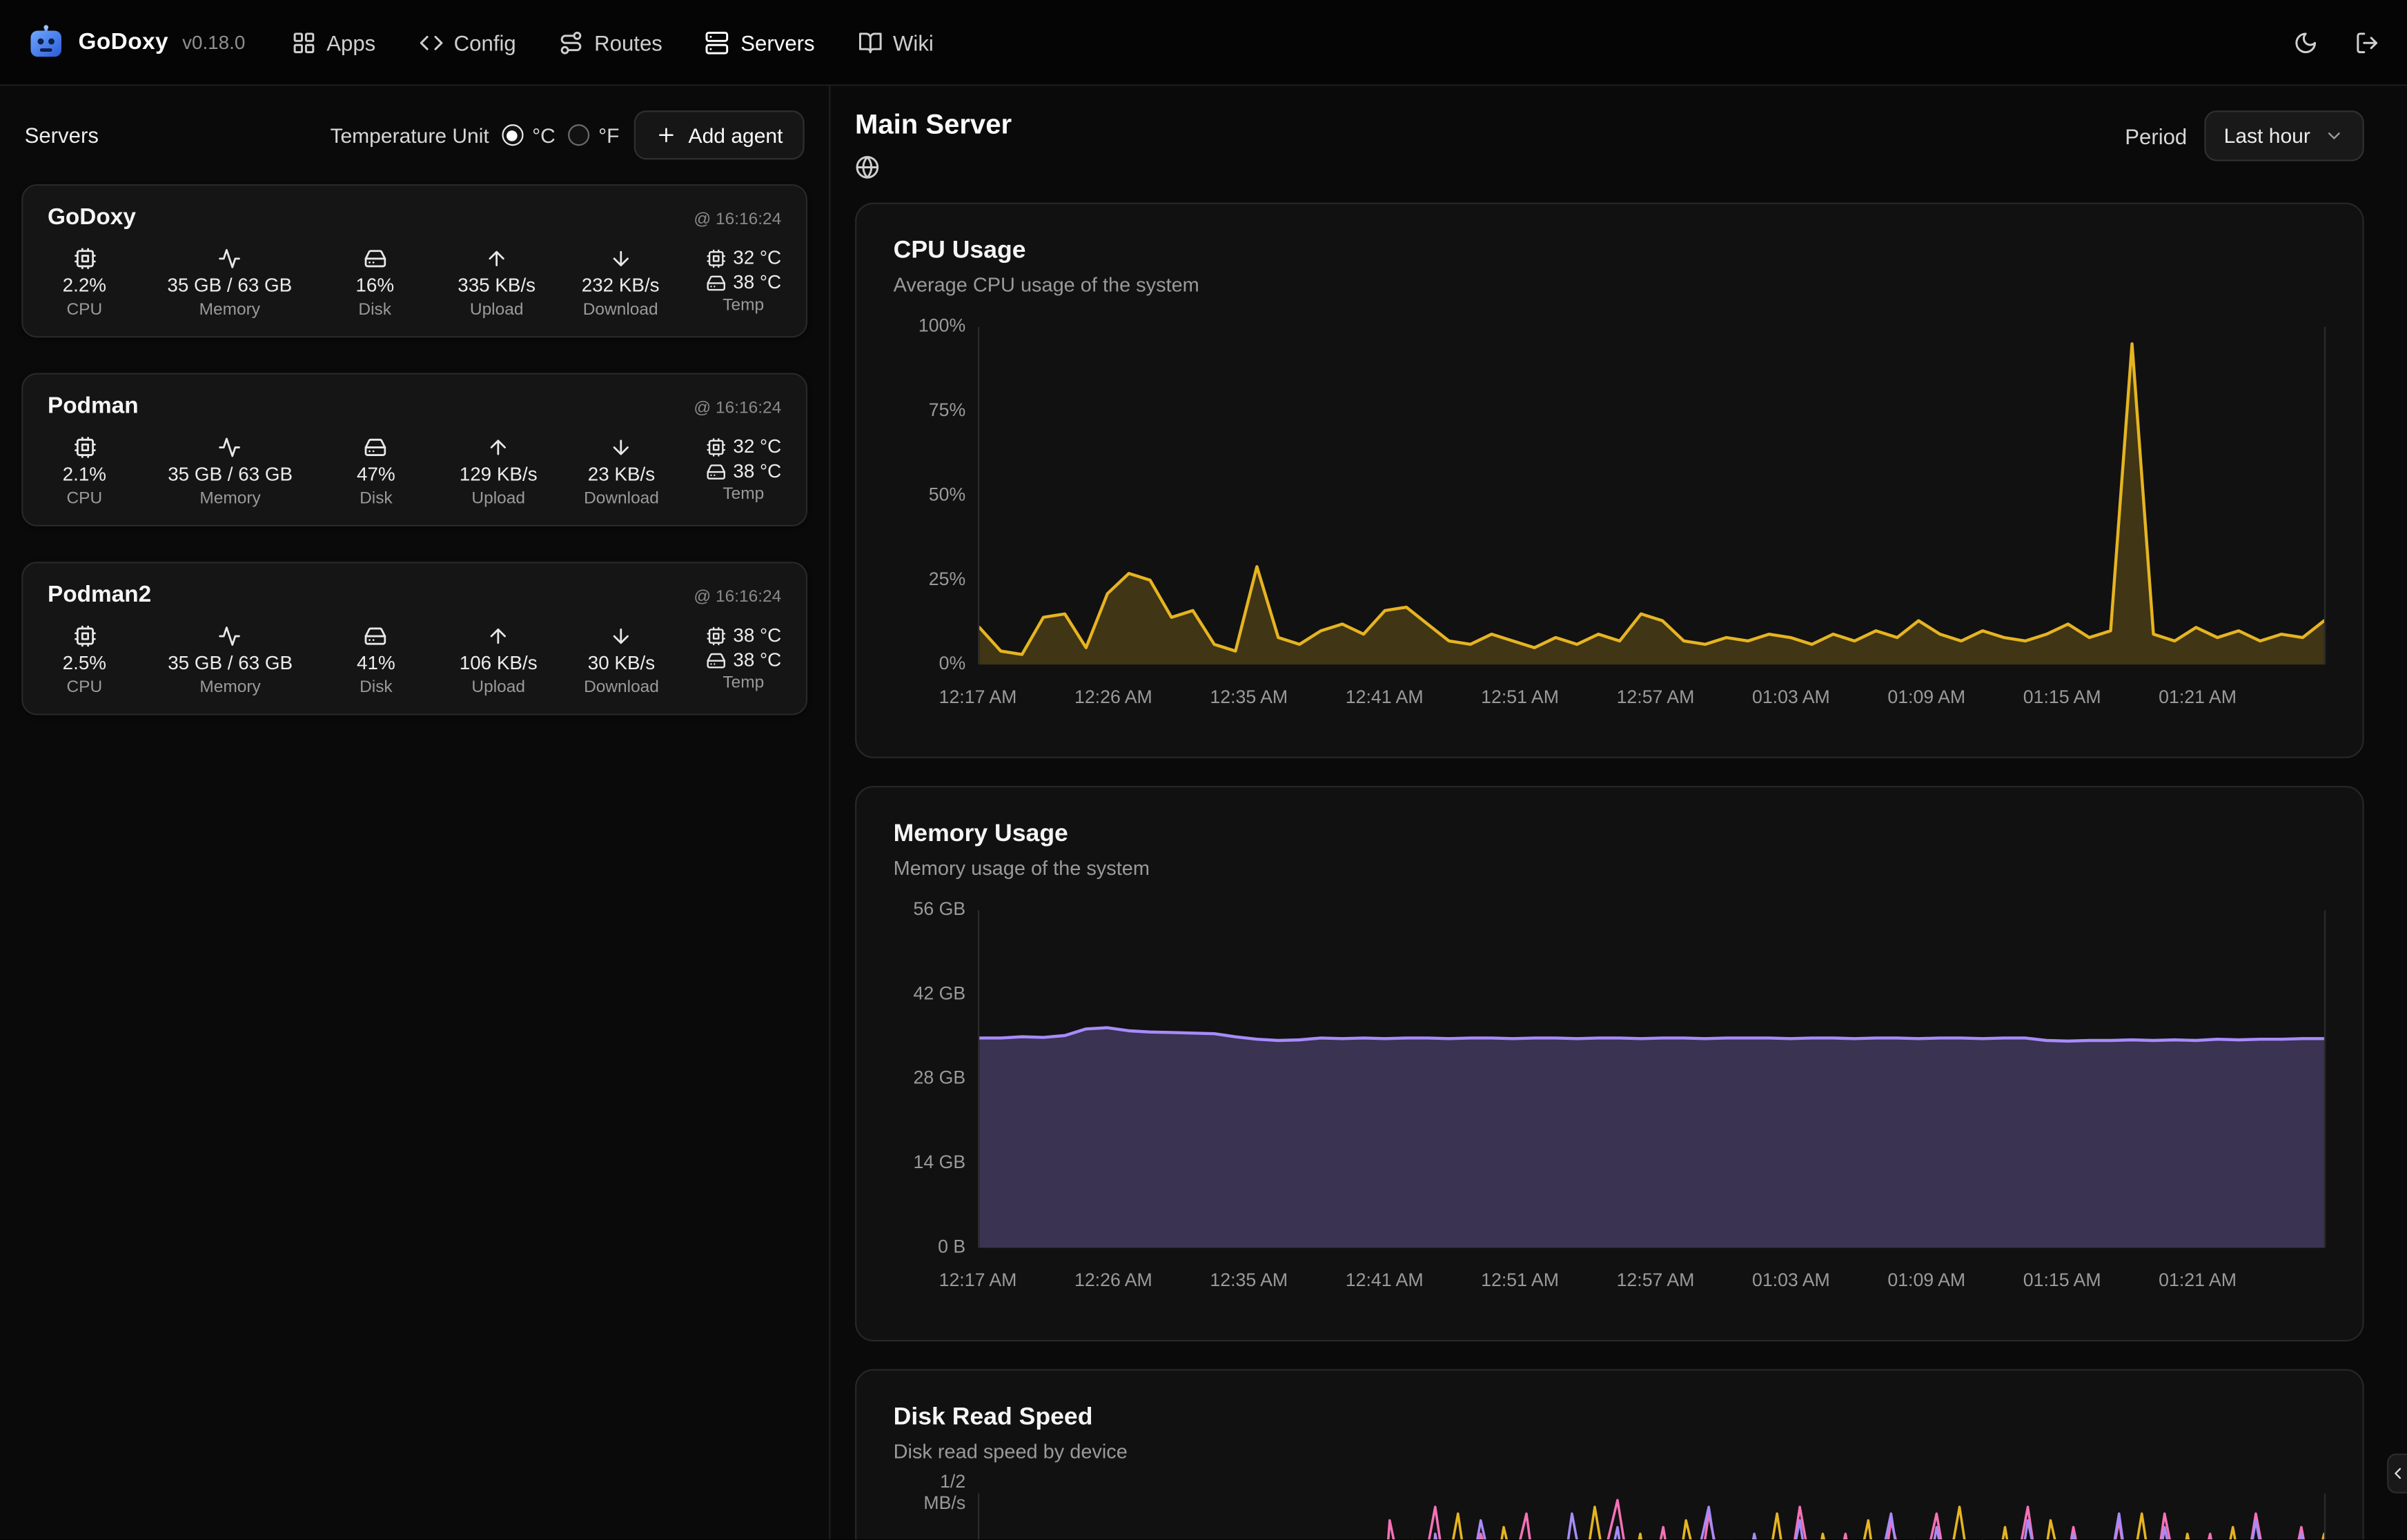 The width and height of the screenshot is (2407, 1540). Describe the element at coordinates (303, 42) in the screenshot. I see `grid-icon` at that location.